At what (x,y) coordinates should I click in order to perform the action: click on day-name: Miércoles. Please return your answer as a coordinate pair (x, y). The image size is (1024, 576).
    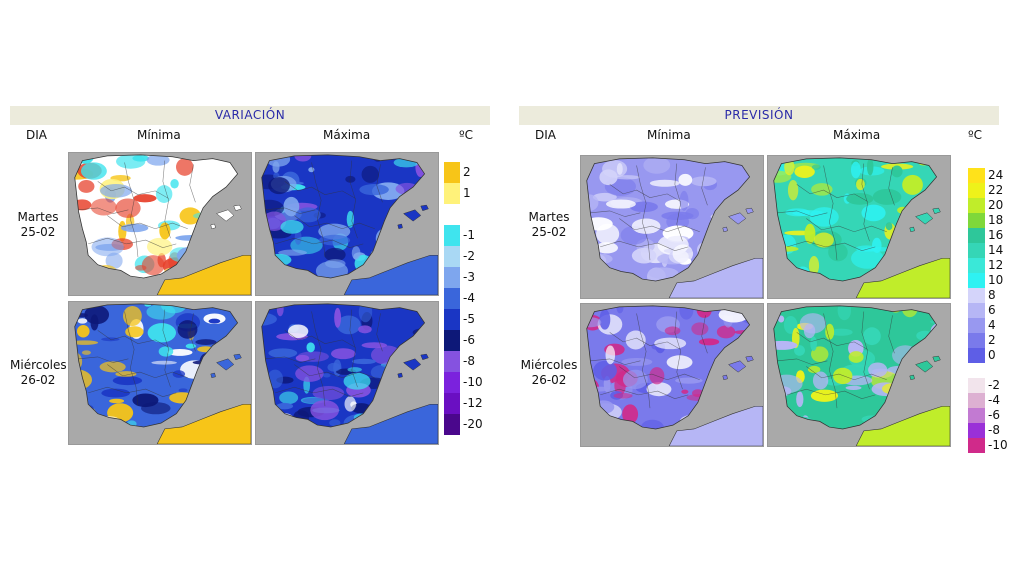
    Looking at the image, I should click on (38, 365).